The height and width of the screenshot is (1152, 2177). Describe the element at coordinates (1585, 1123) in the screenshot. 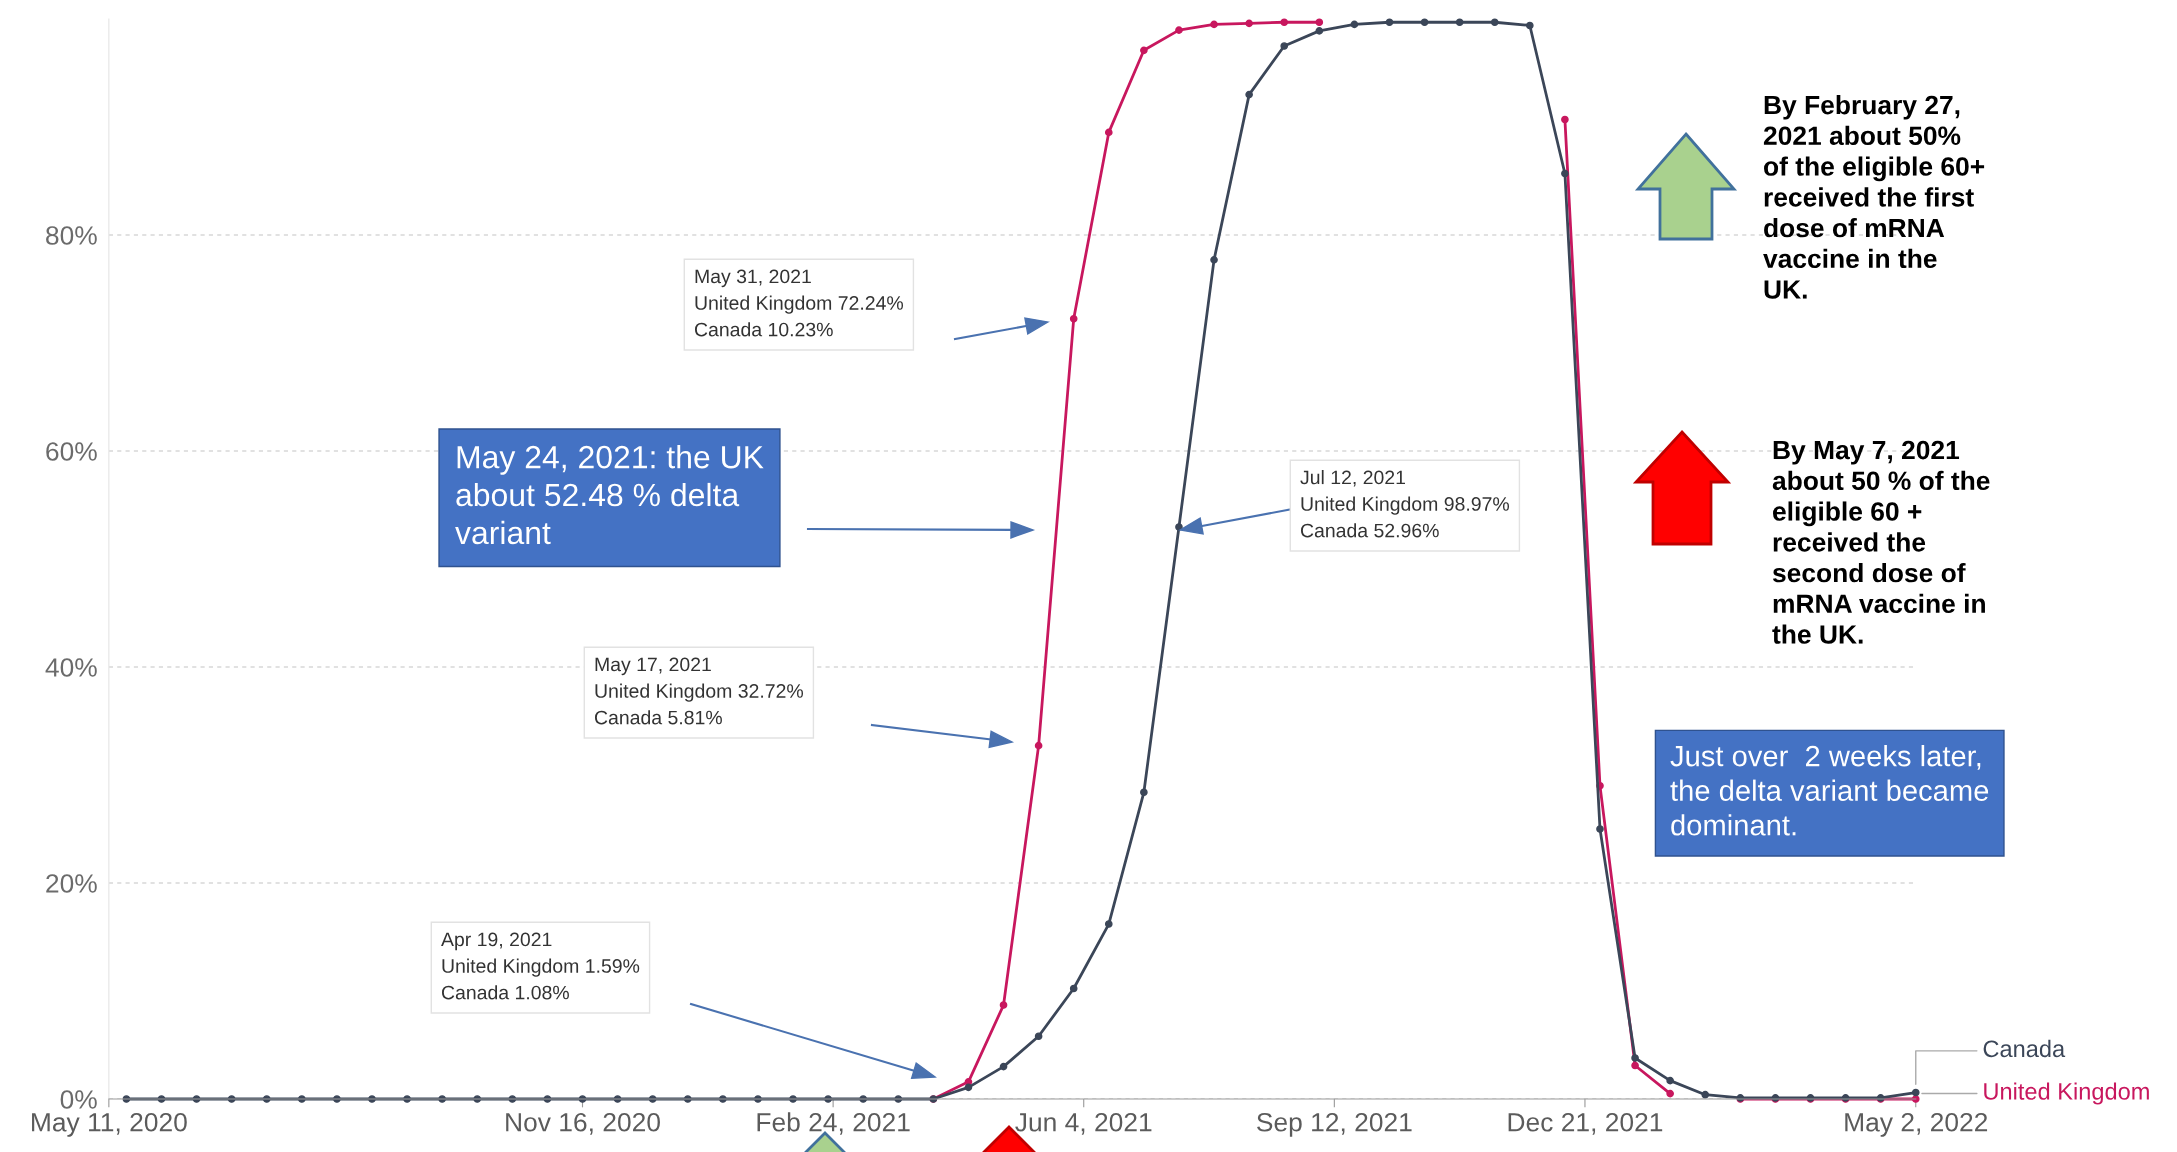

I see `x-tick-label: Dec 21, 2021` at that location.